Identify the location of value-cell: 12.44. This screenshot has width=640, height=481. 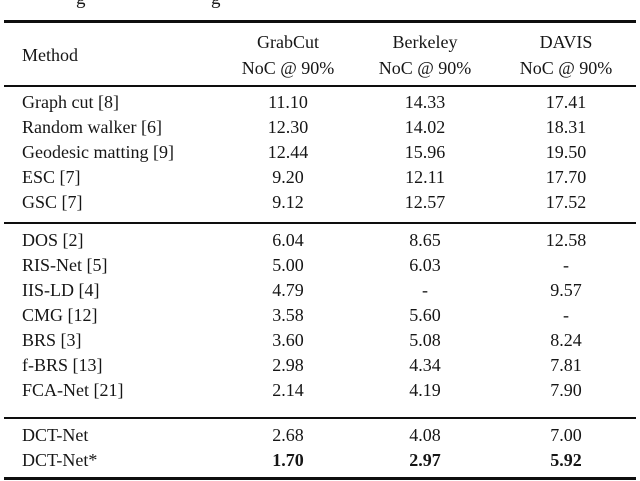
(288, 152).